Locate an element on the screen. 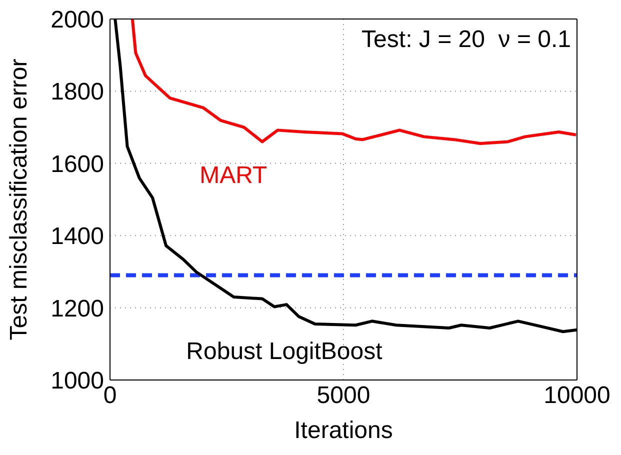 This screenshot has height=455, width=621. y-tick-label: 1000 is located at coordinates (77, 381).